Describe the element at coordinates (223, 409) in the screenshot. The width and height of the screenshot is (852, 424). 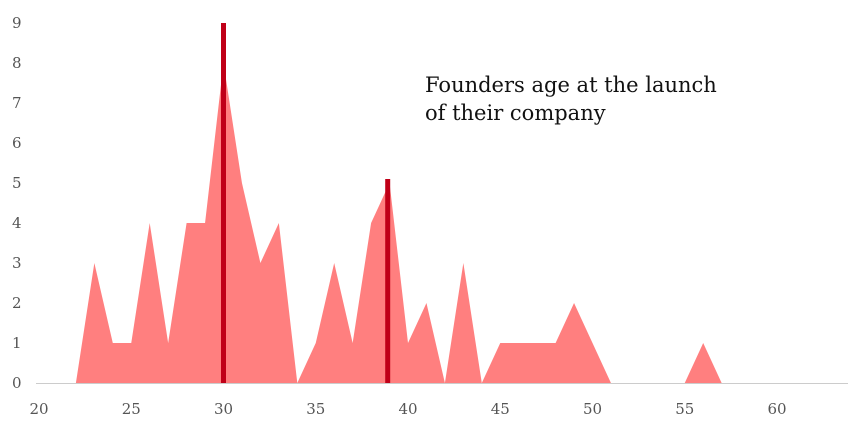
I see `x-tick-label: 30` at that location.